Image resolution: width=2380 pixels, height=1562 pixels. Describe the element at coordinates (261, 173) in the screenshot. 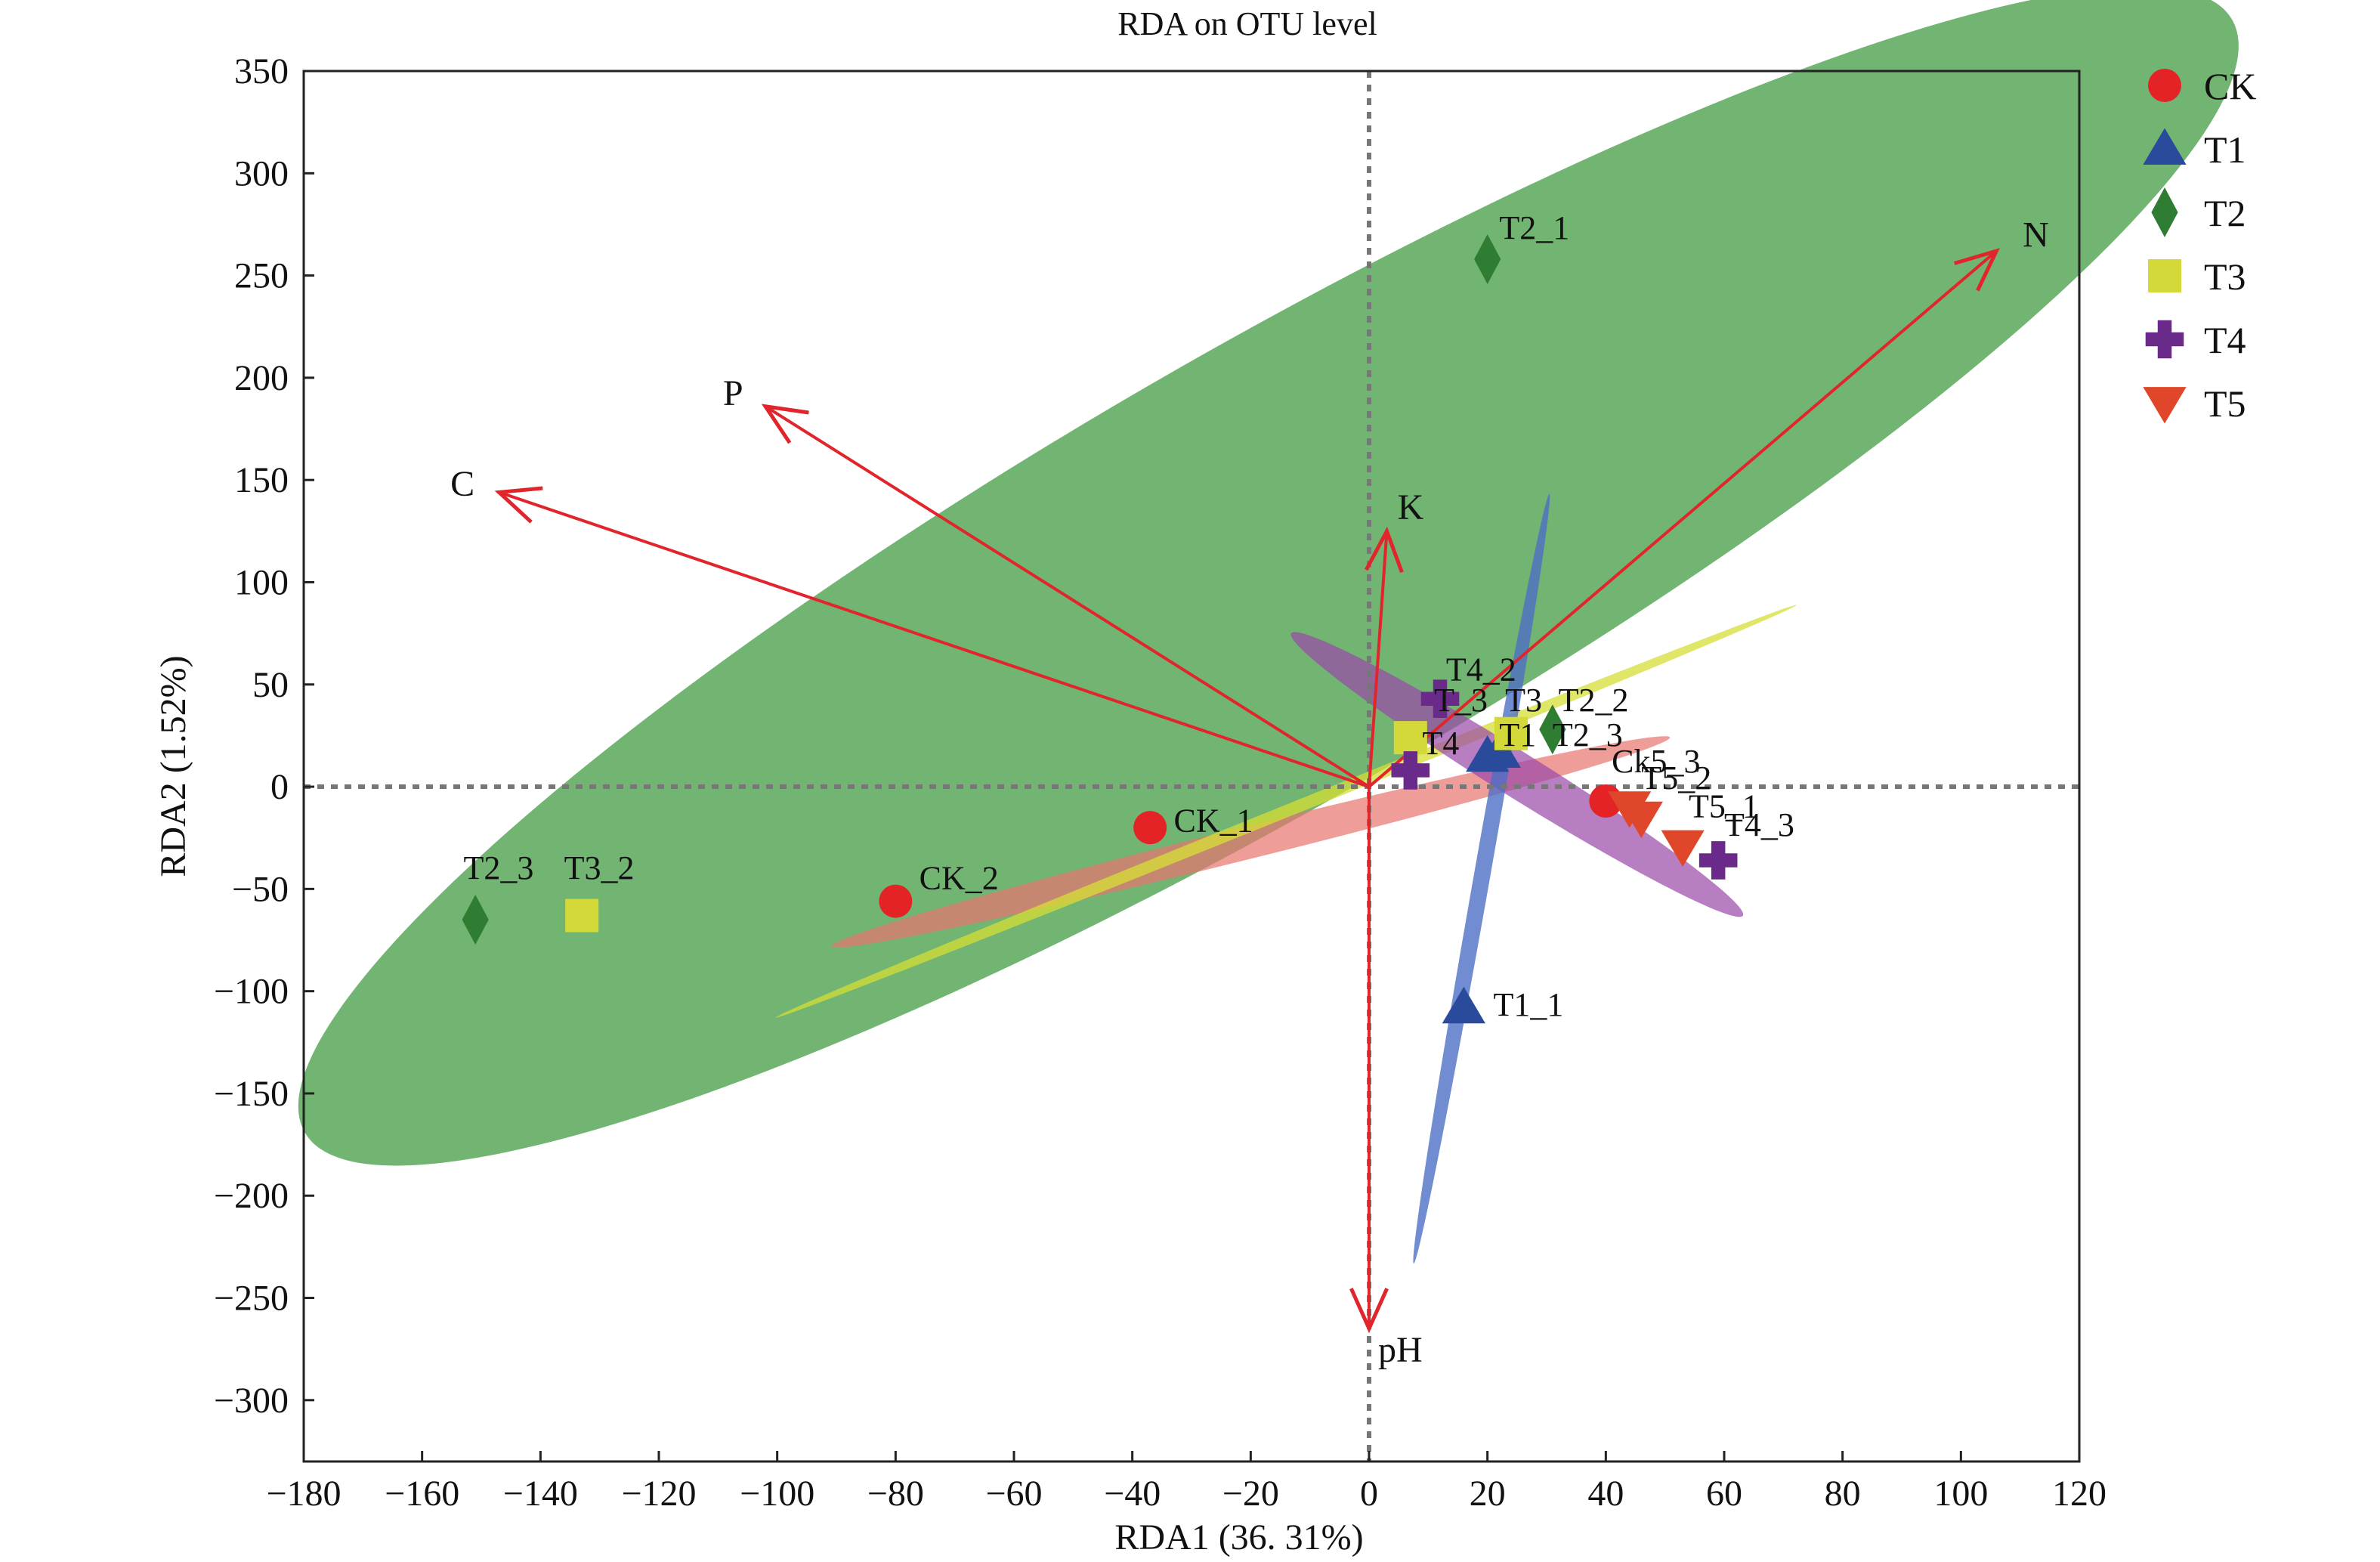

I see `y-tick-label-1: 300` at that location.